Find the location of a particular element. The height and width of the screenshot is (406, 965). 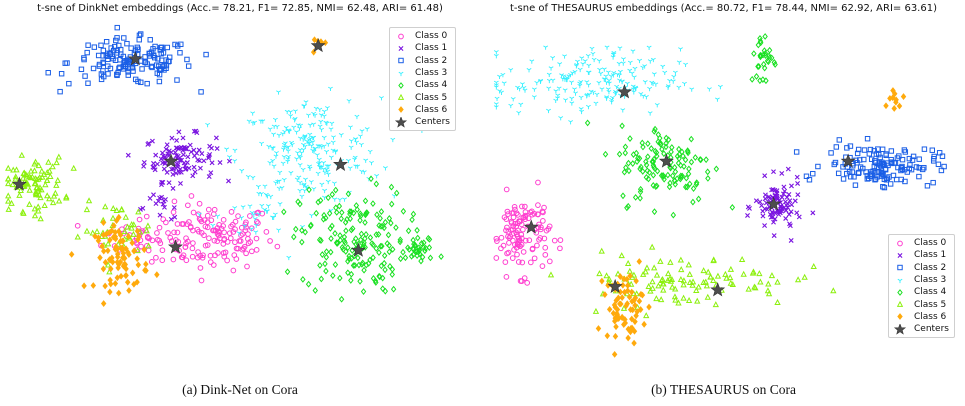

legend-label: Class 4 is located at coordinates (431, 85).